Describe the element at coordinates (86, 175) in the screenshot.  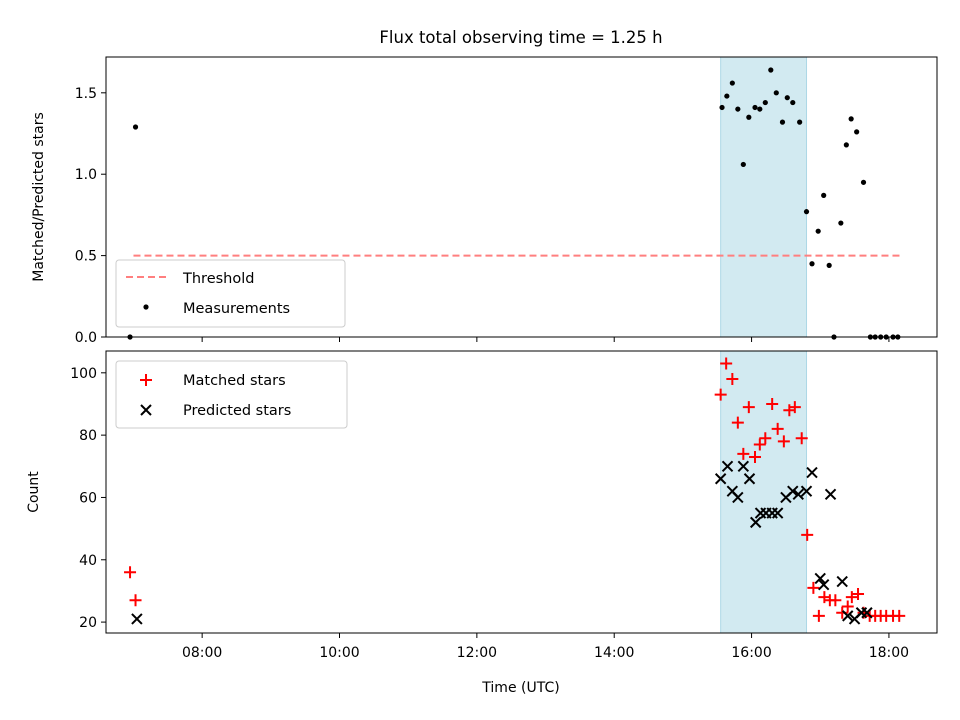
I see `y-tick-label: 1.0` at that location.